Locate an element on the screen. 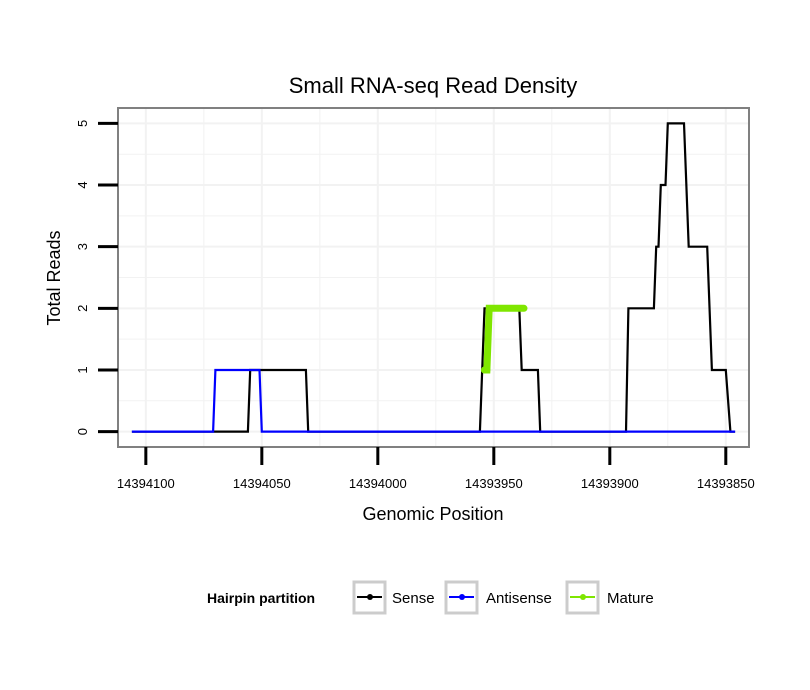 This screenshot has width=810, height=690. y-tick-label-2: 2 is located at coordinates (82, 308).